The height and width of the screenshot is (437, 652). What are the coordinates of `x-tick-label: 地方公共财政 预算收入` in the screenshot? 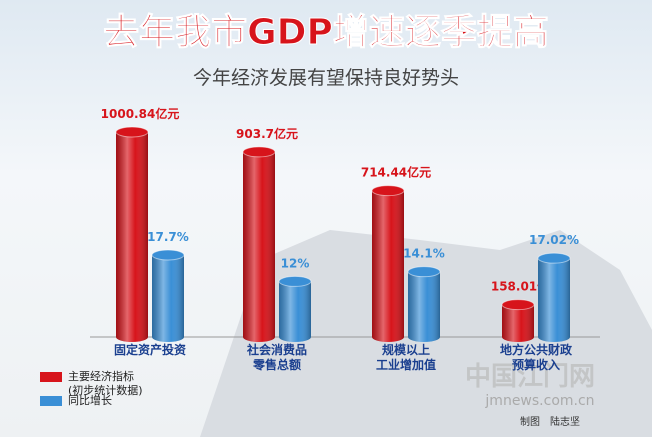 It's located at (535, 357).